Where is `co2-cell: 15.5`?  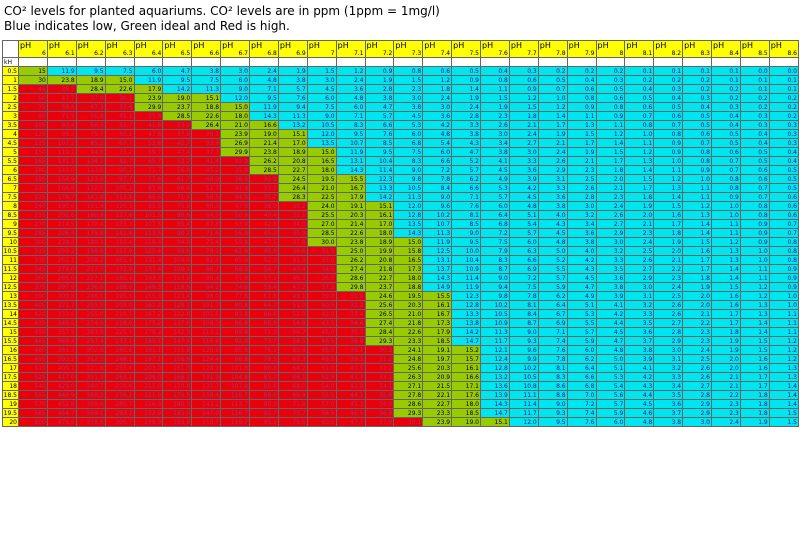
co2-cell: 15.5 is located at coordinates (350, 179).